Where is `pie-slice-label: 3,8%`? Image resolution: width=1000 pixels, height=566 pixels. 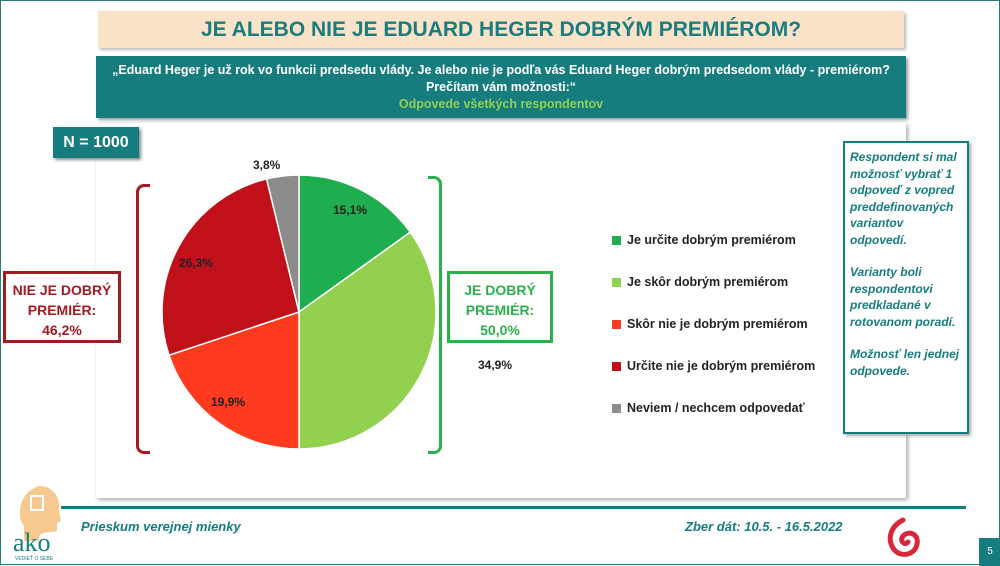
pie-slice-label: 3,8% is located at coordinates (267, 165).